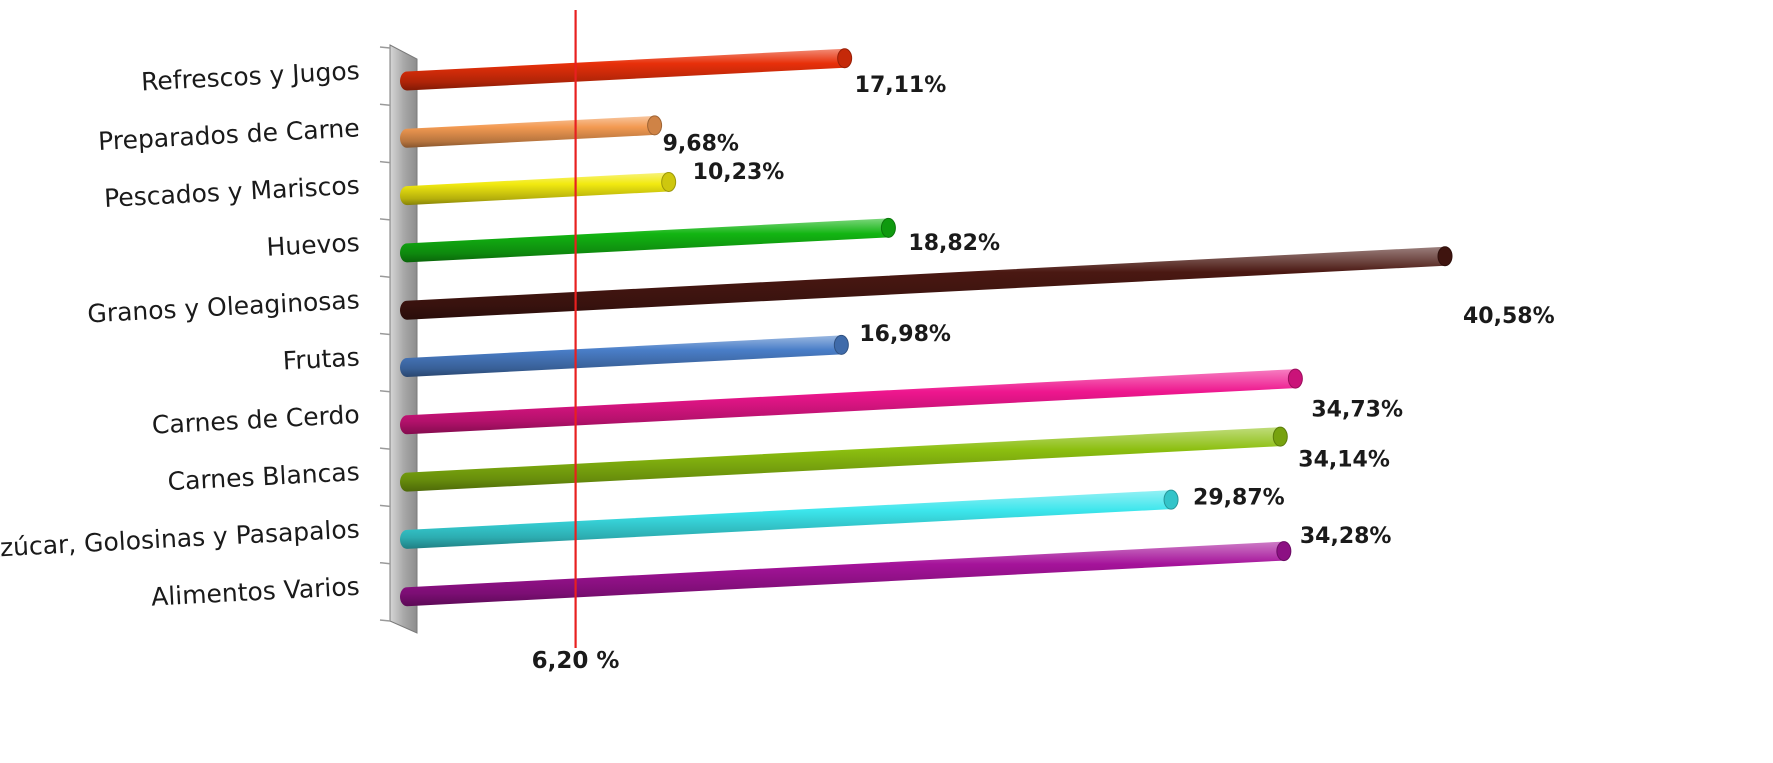 This screenshot has width=1773, height=763. I want to click on bar-granos-y-oleaginosas, so click(926, 283).